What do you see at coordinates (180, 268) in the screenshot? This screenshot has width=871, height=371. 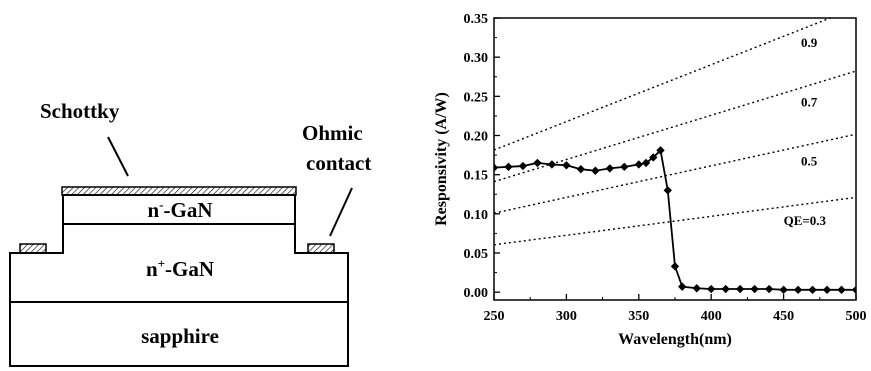 I see `n-plus-gan-label: n+-GaN` at bounding box center [180, 268].